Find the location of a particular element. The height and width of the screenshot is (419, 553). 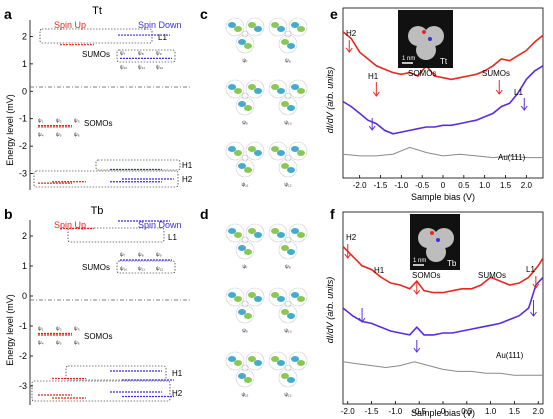

somo-psi-label: ψ₂ is located at coordinates (59, 121).